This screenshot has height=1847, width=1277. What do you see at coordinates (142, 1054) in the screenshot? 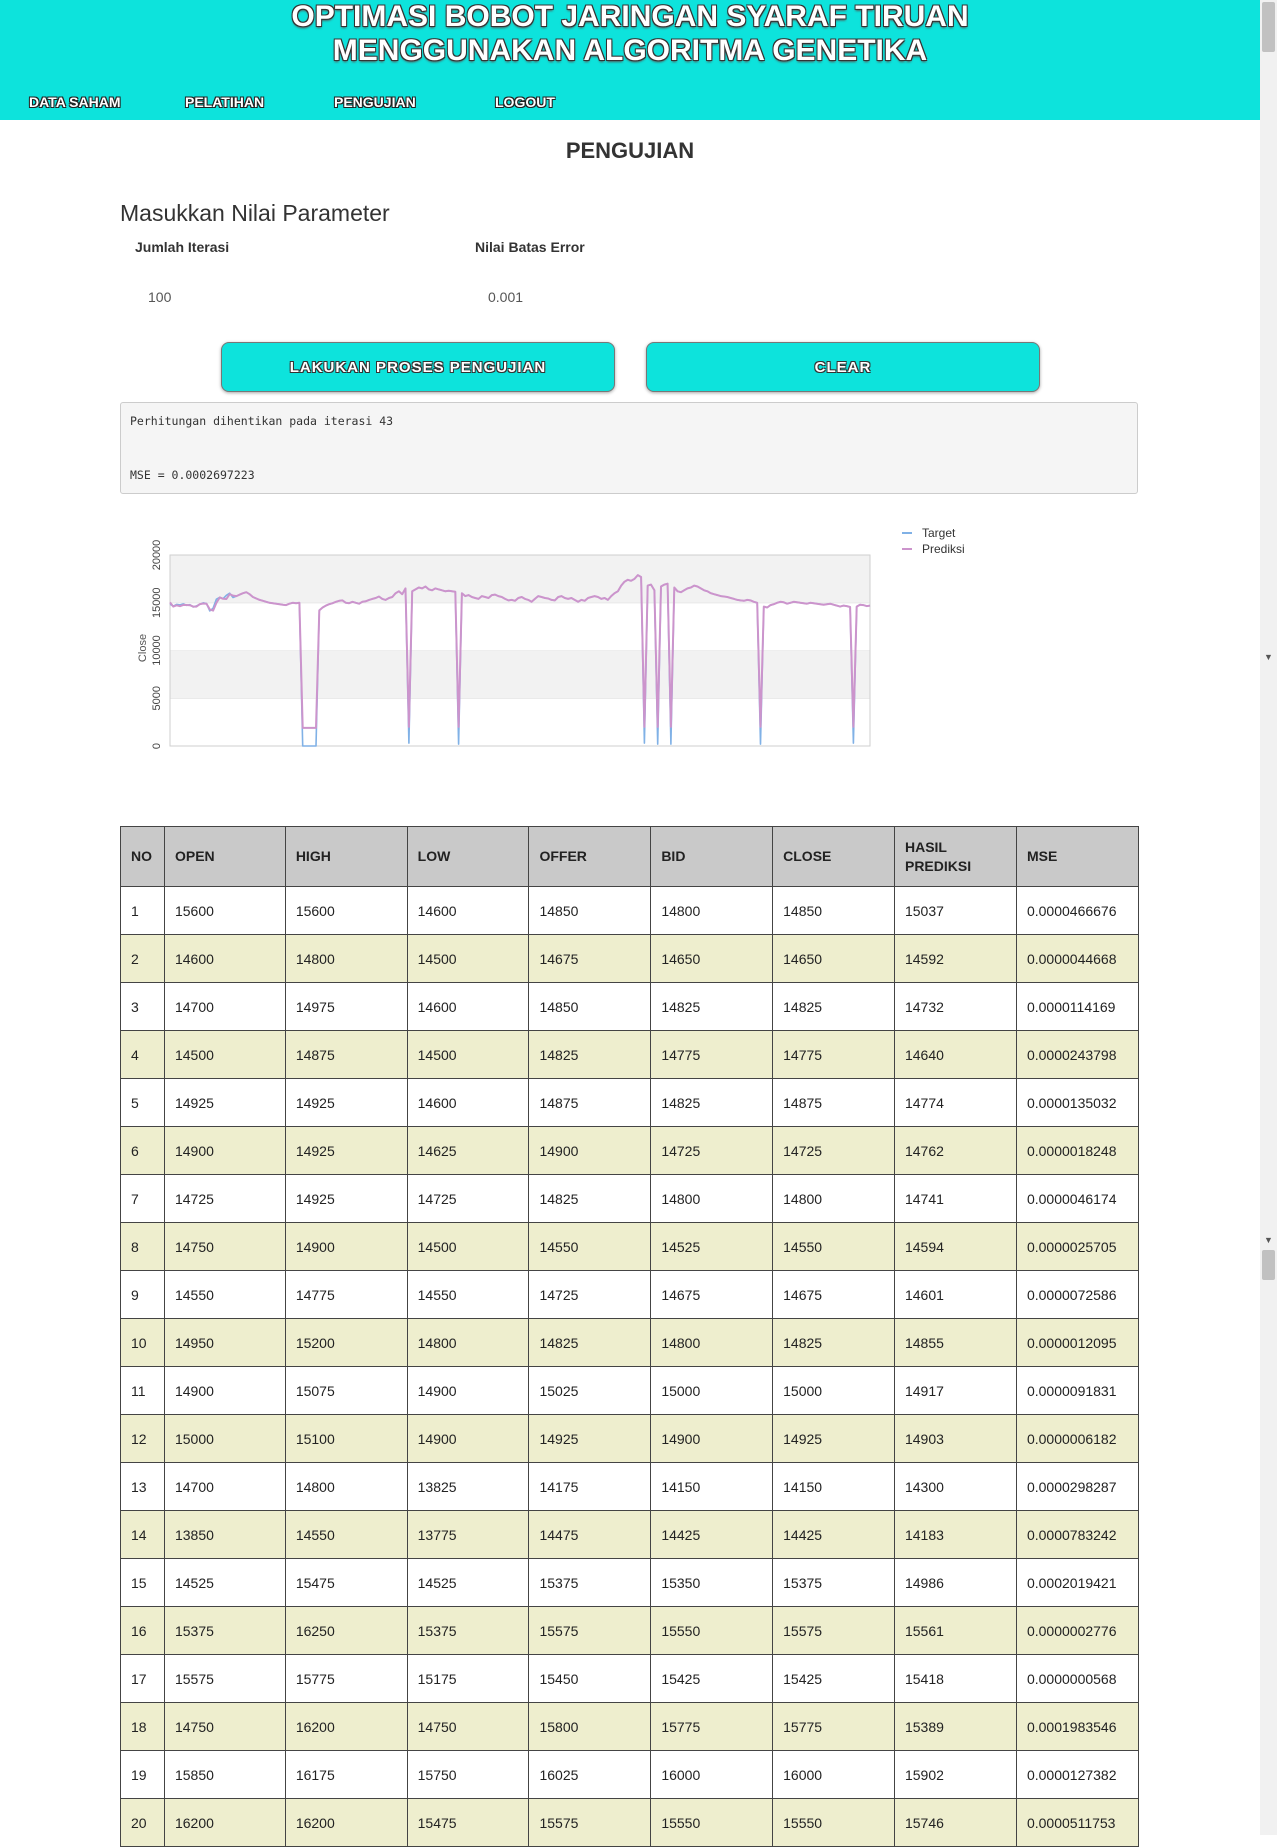
I see `table-cell: 4` at bounding box center [142, 1054].